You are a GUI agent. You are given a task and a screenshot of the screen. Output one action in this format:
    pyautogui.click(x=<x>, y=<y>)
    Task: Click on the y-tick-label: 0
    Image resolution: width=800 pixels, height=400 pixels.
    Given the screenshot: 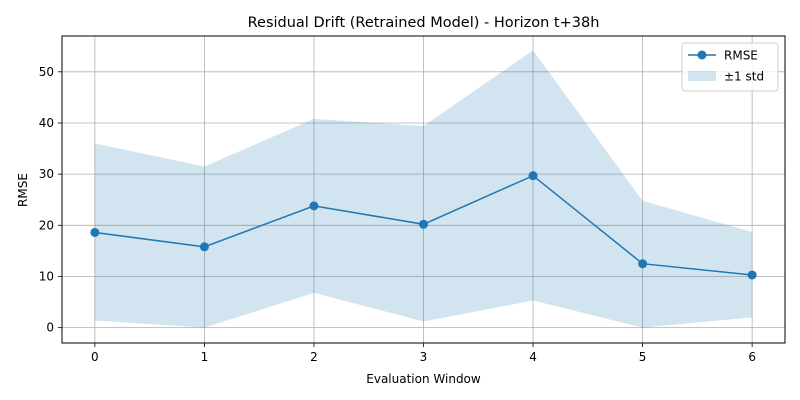 What is the action you would take?
    pyautogui.click(x=50, y=328)
    